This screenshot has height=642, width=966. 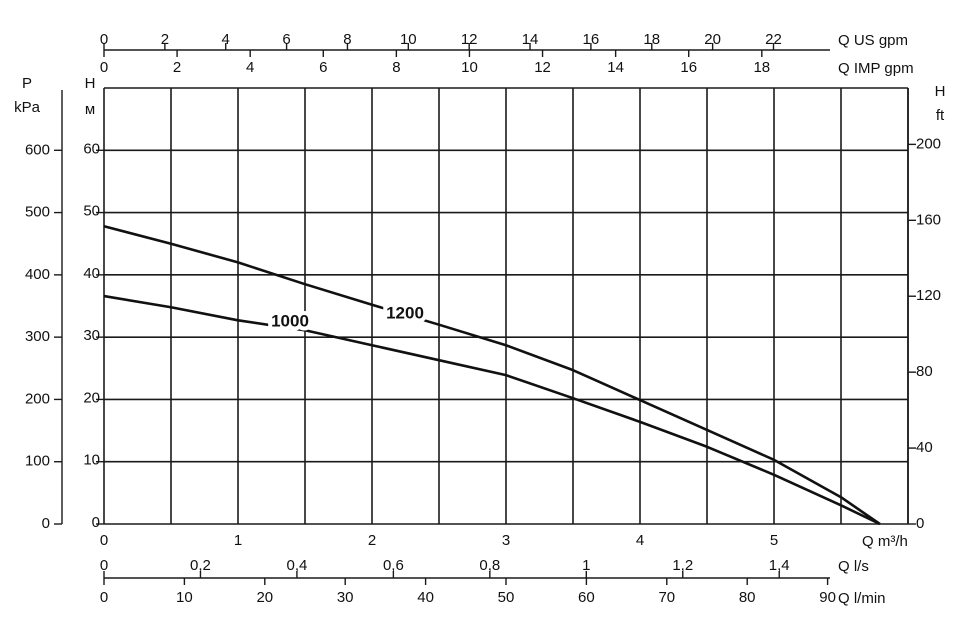 I want to click on secondary-tick-label: 50, so click(x=506, y=597).